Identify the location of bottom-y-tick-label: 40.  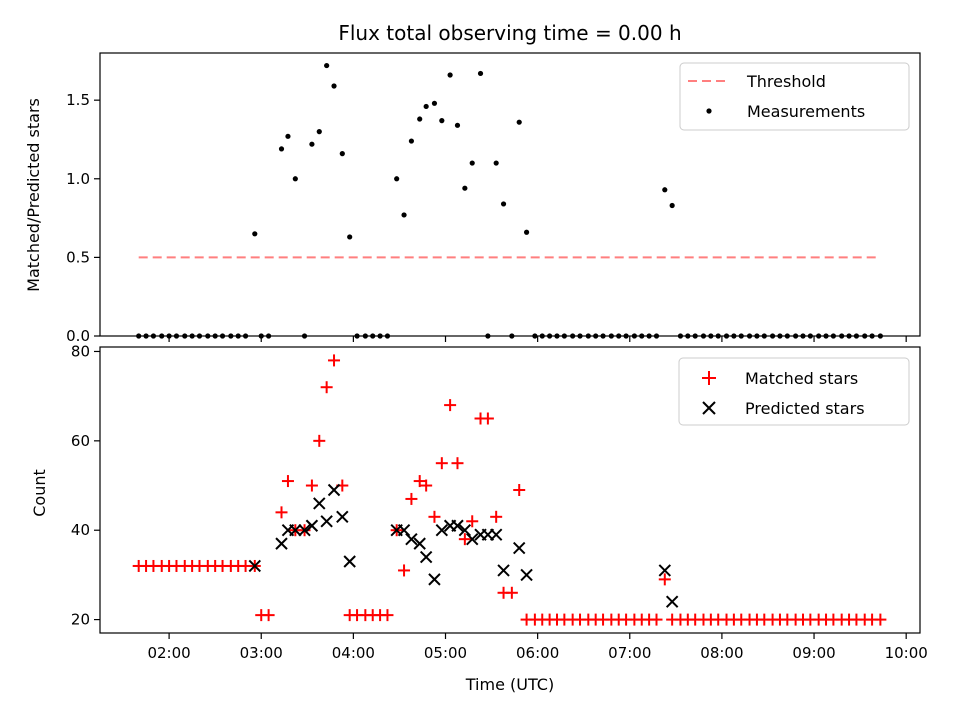
(80, 530).